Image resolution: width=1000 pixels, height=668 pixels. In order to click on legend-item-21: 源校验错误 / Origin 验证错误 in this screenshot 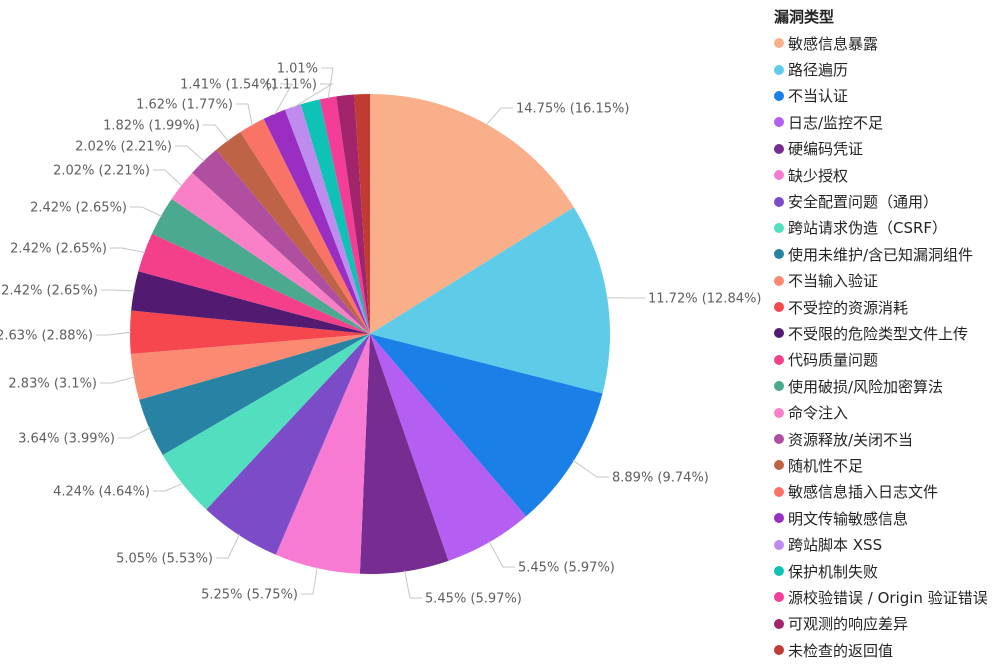, I will do `click(886, 597)`.